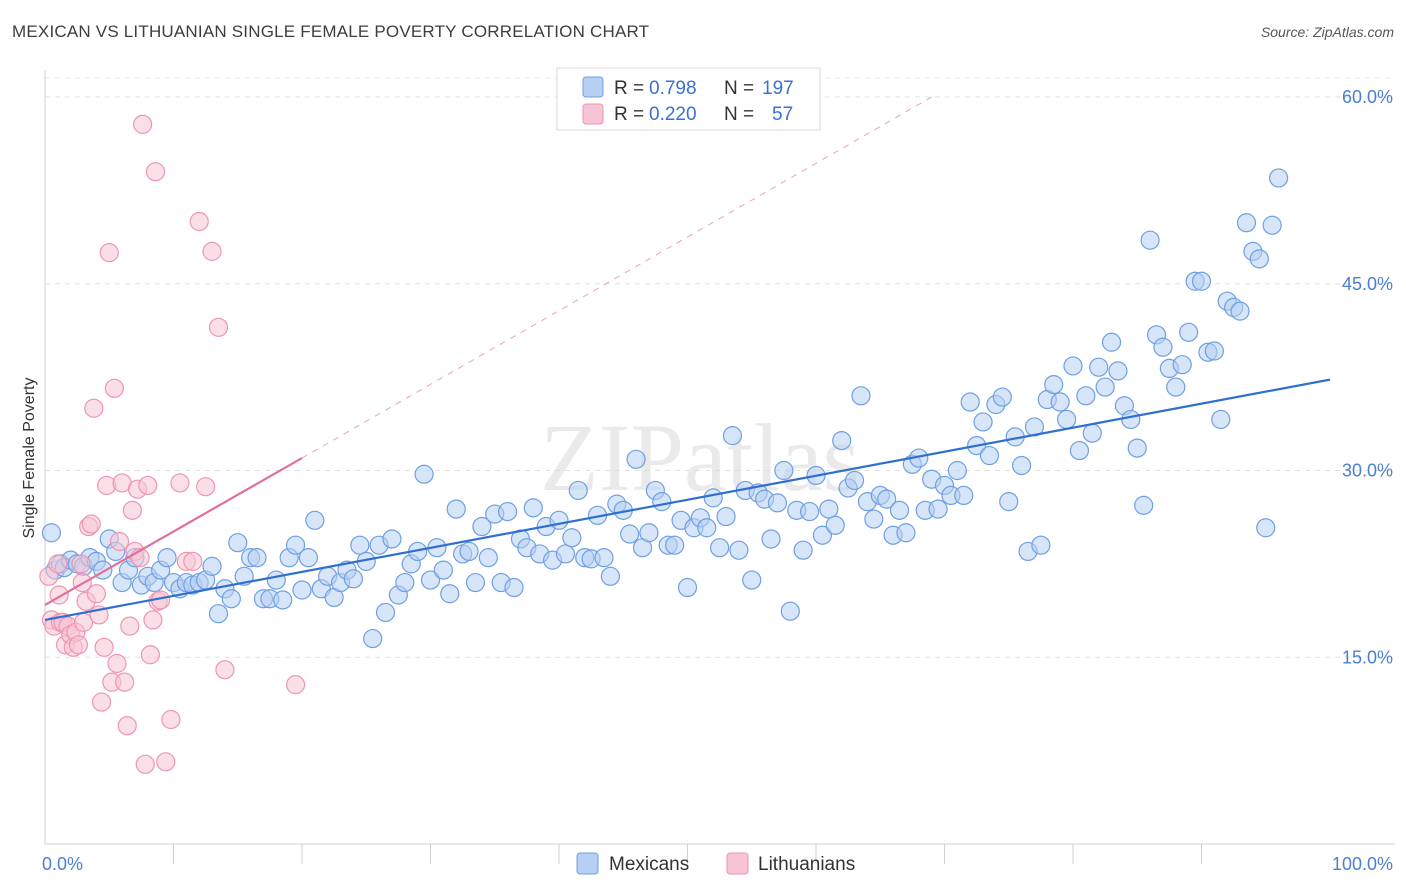 This screenshot has width=1406, height=892. I want to click on legend-r-value-mexicans: 0.798, so click(673, 88).